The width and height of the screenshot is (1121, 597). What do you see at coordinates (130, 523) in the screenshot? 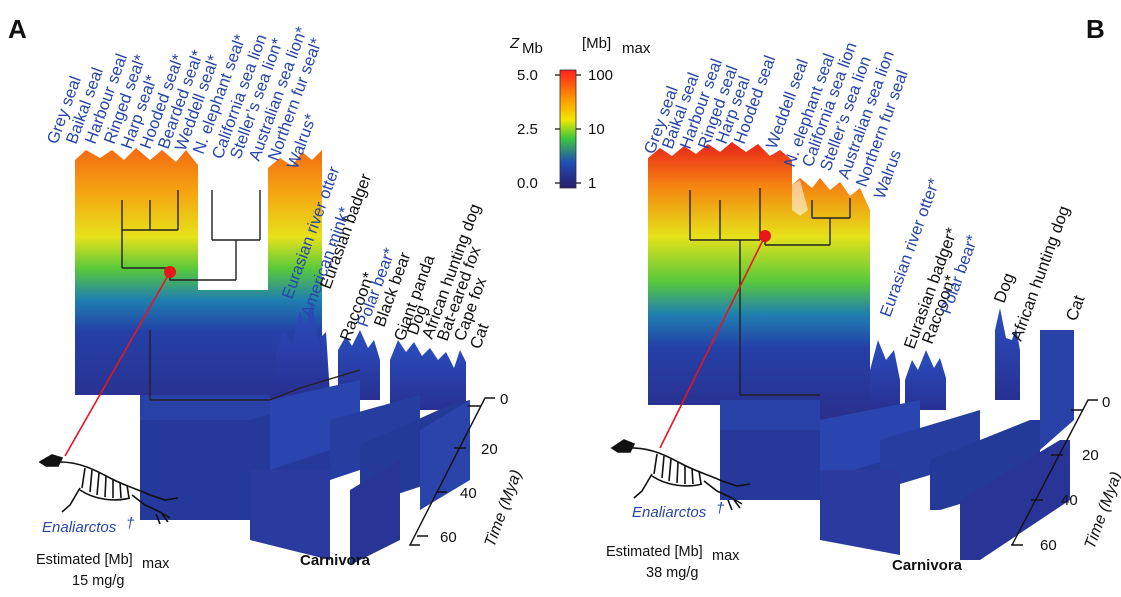
I see `panel-a-dagger: †` at bounding box center [130, 523].